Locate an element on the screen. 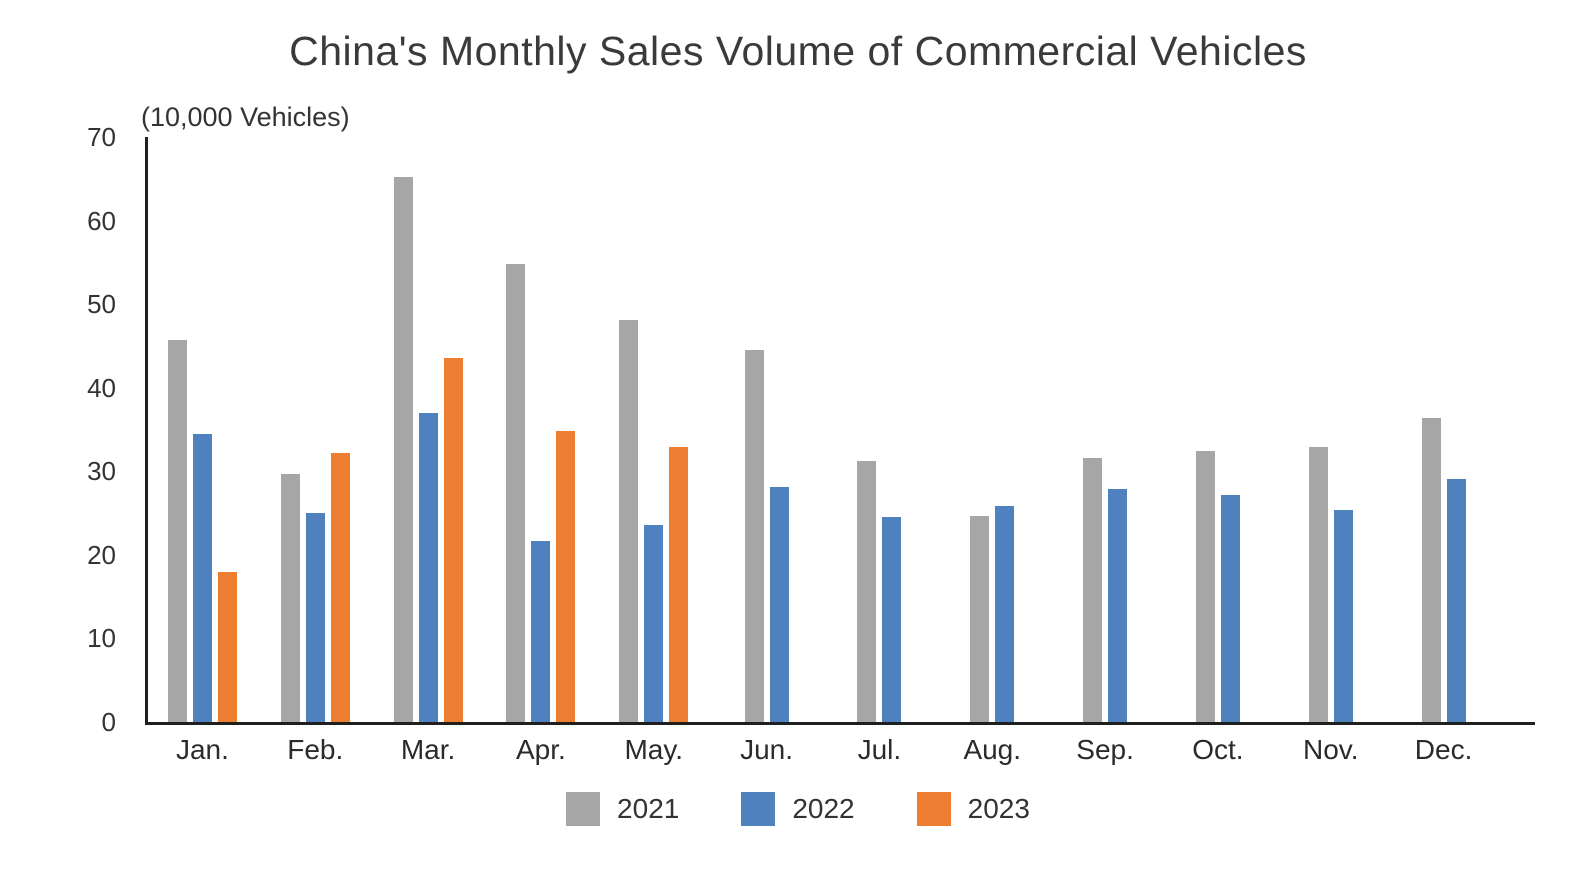  bar-2022-jun is located at coordinates (779, 604).